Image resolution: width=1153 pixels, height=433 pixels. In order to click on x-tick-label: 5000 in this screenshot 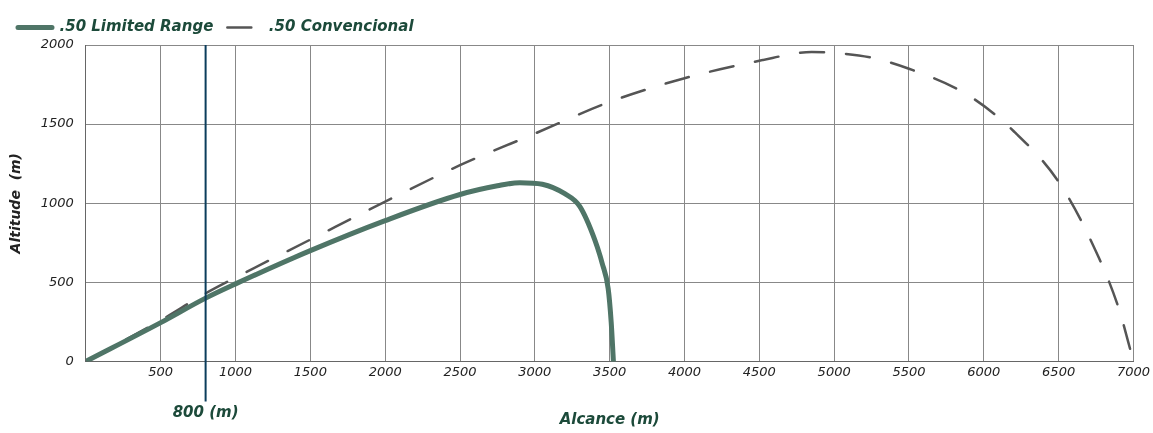, I will do `click(834, 371)`.